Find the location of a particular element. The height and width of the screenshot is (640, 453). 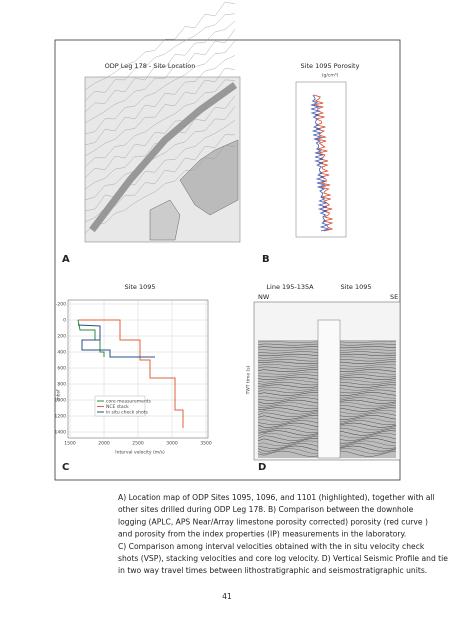

x-axis-label: Interval velocity (m/s) is located at coordinates (140, 453).